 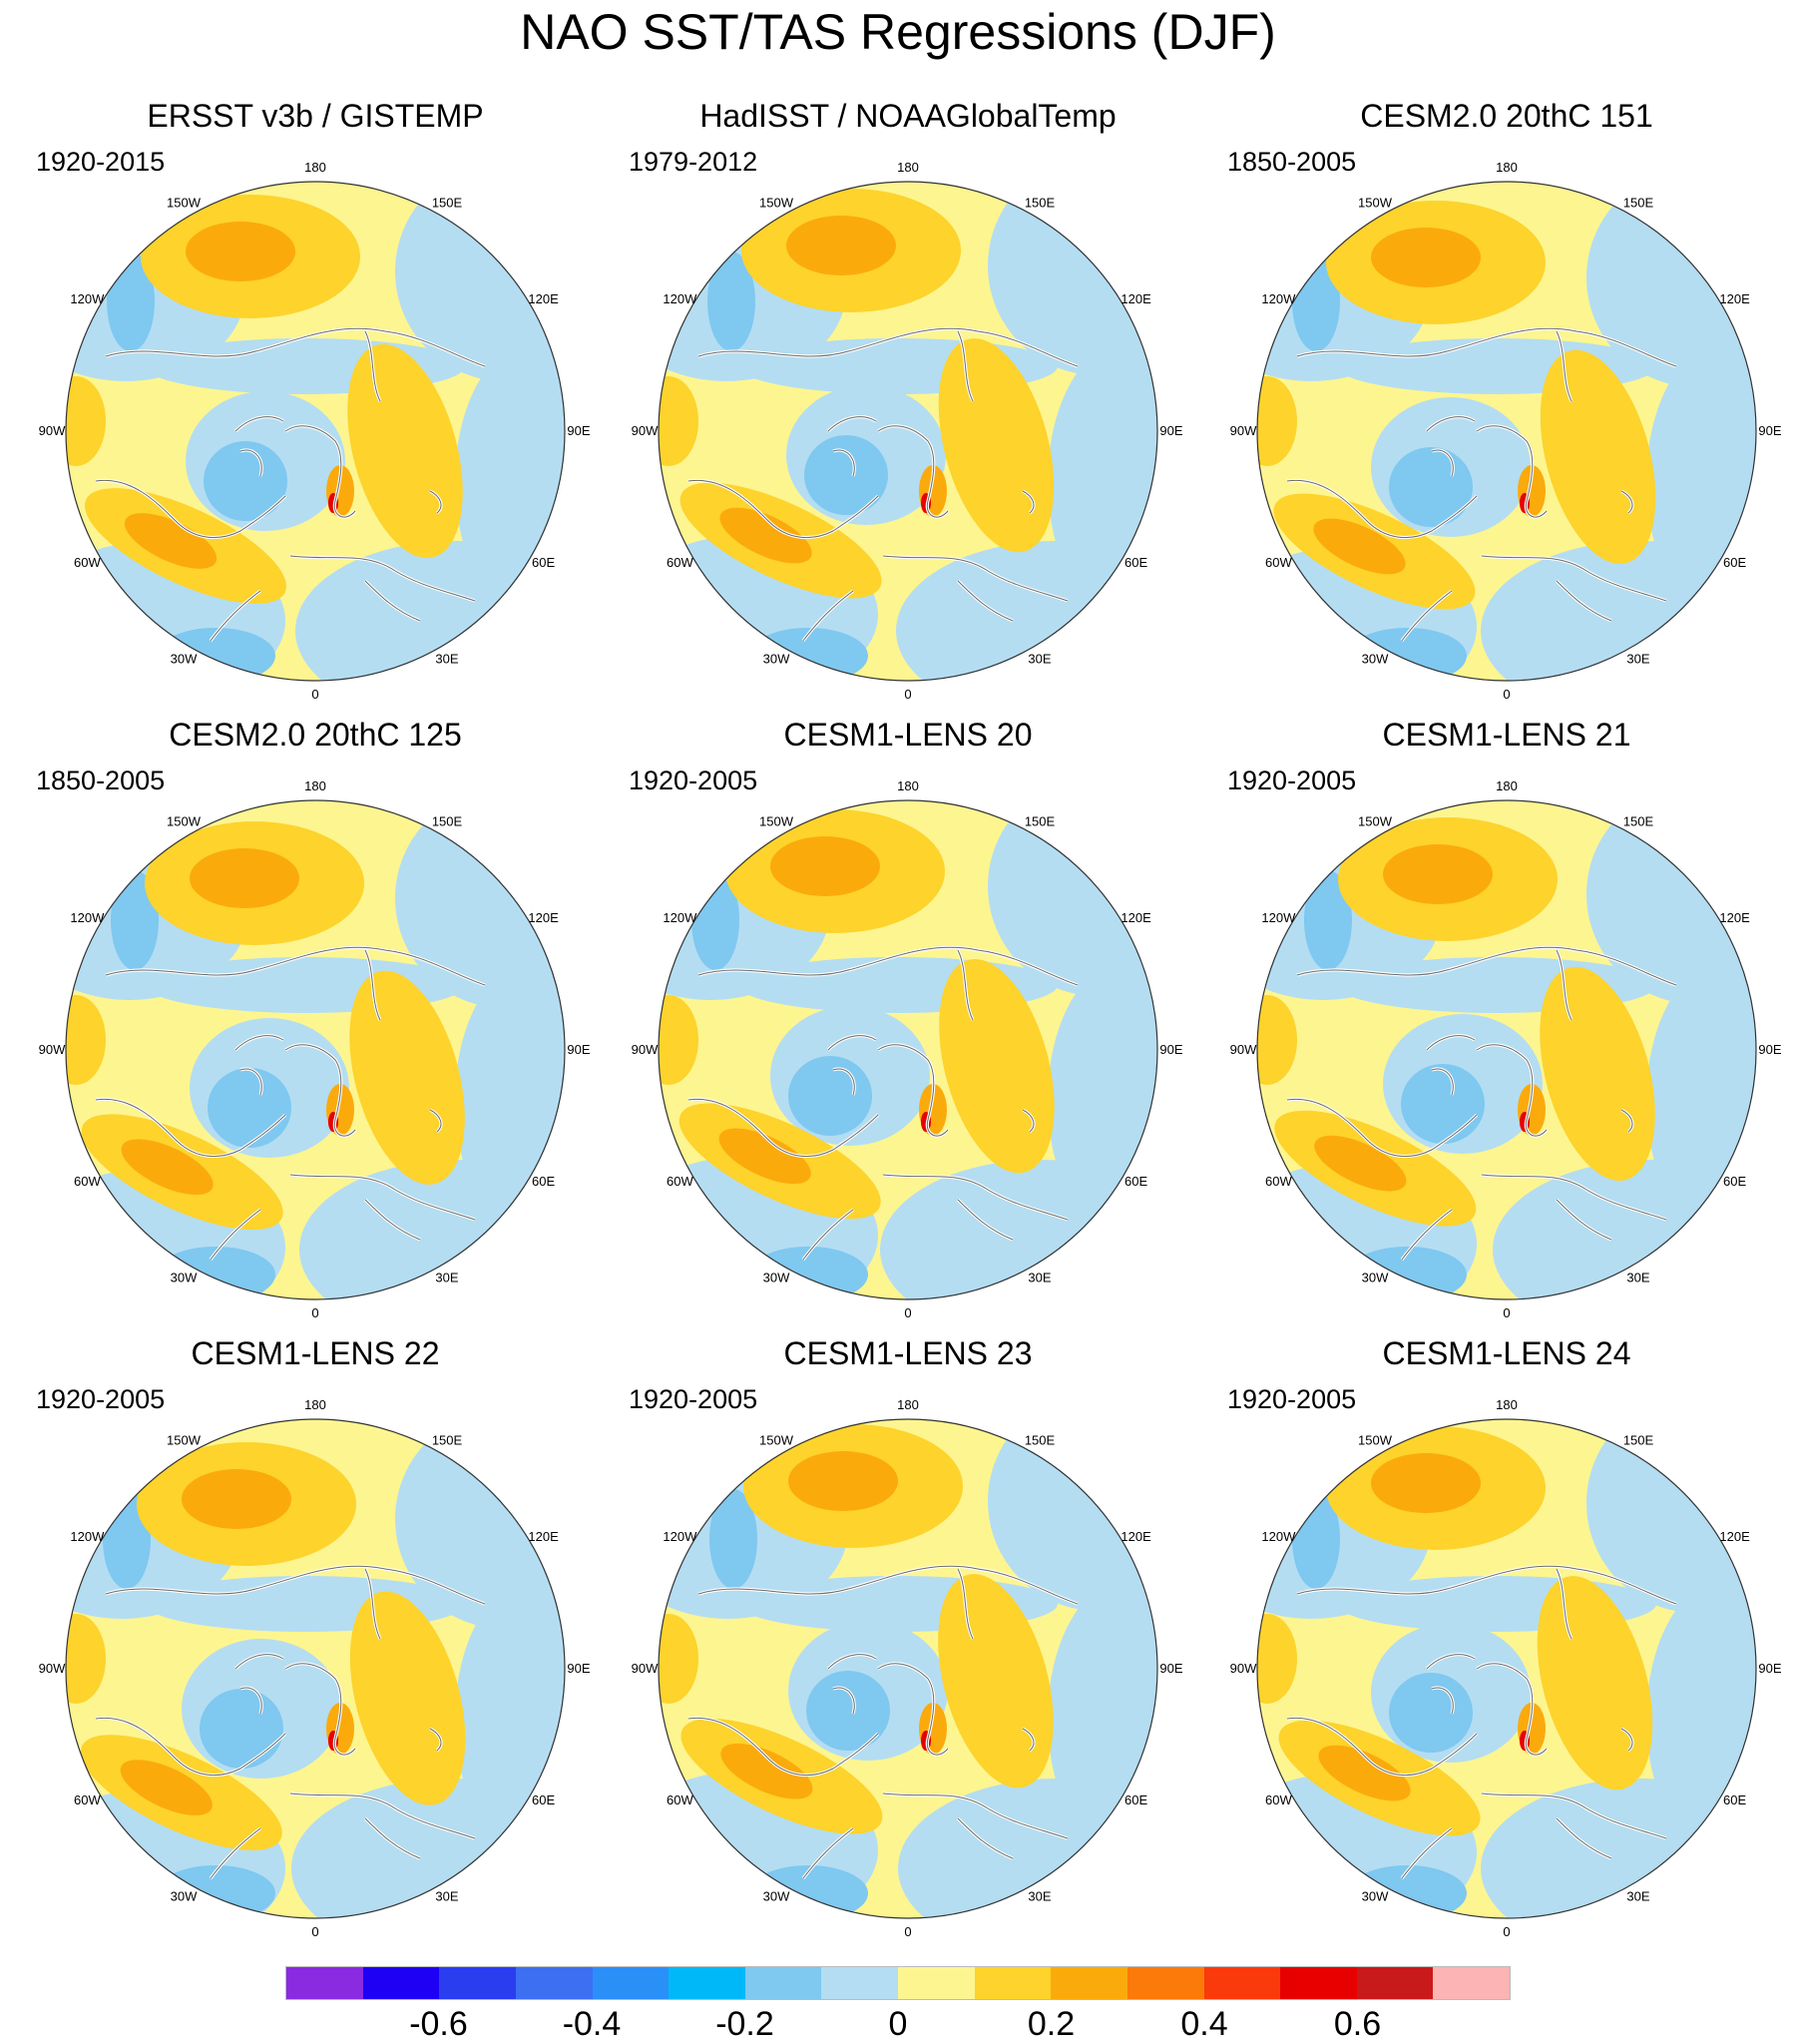 What do you see at coordinates (1506, 1353) in the screenshot?
I see `panel-title: CESM1-LENS 24` at bounding box center [1506, 1353].